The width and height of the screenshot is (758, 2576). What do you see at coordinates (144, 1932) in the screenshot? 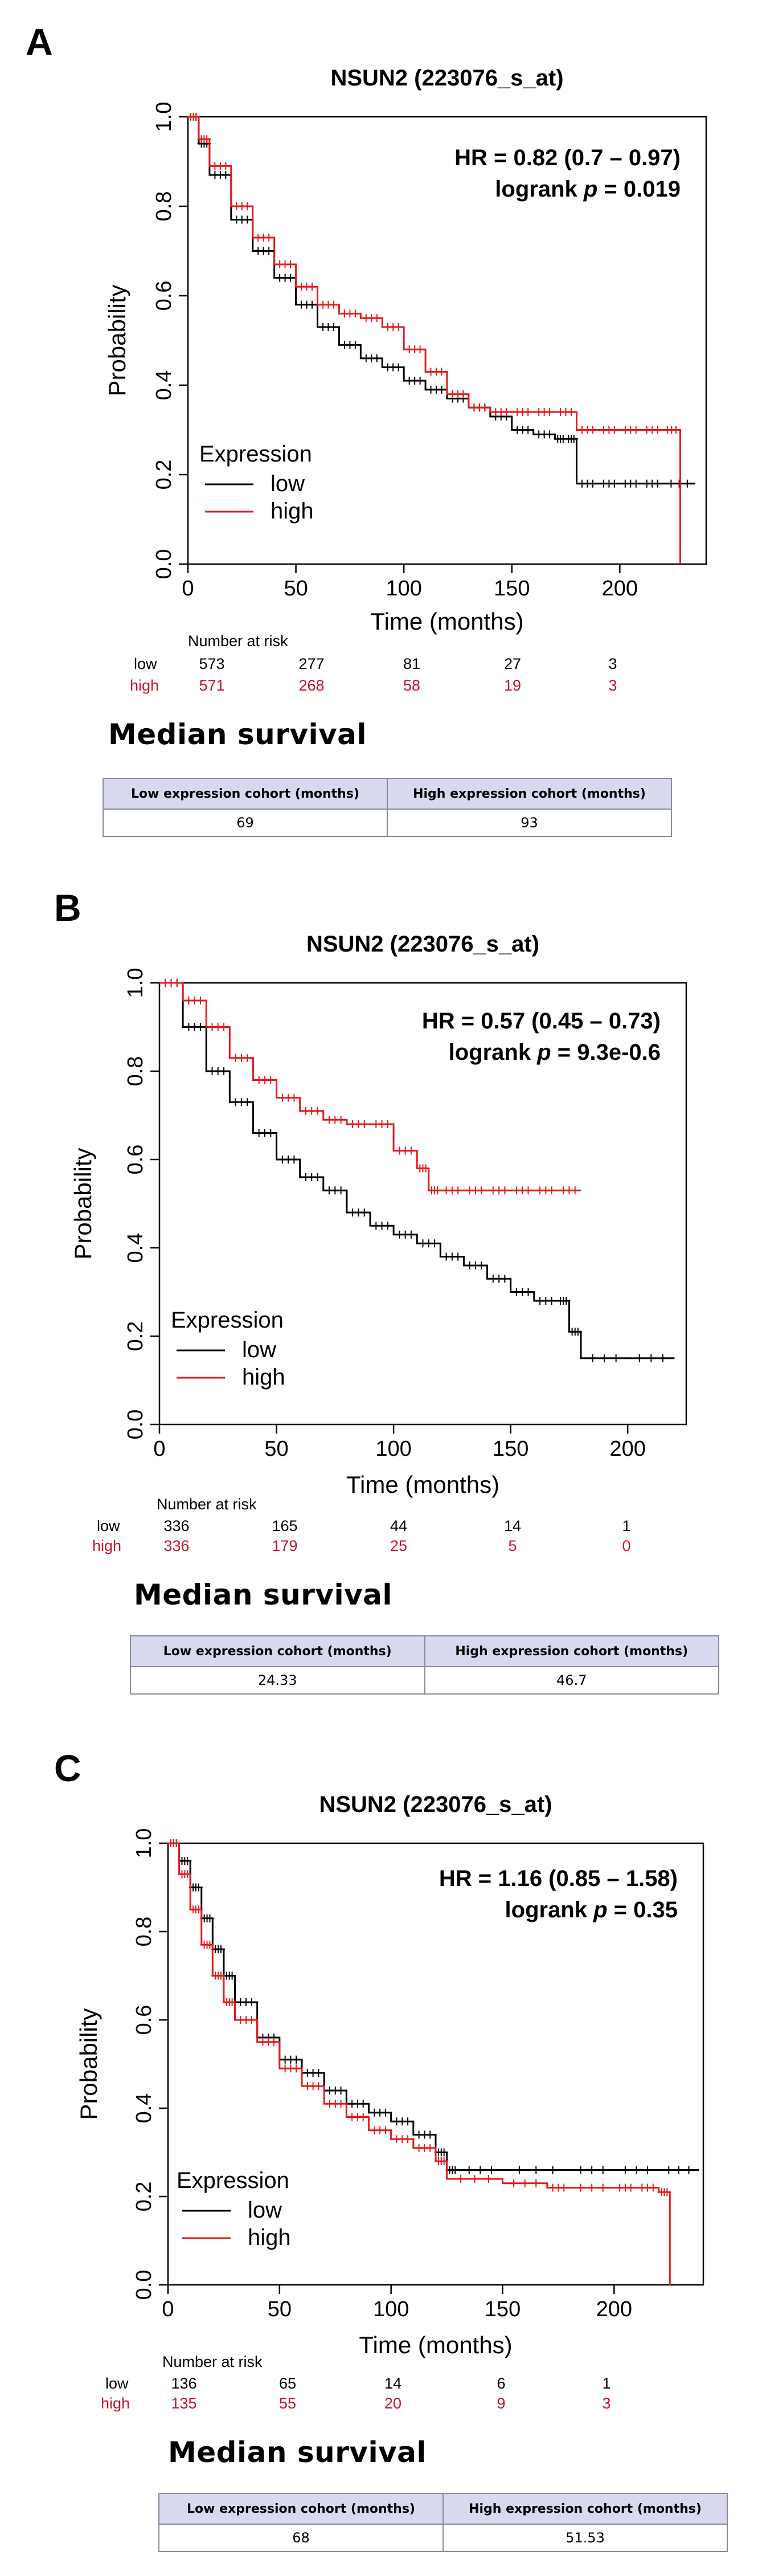
I see `y-tick-label: 0.8` at bounding box center [144, 1932].